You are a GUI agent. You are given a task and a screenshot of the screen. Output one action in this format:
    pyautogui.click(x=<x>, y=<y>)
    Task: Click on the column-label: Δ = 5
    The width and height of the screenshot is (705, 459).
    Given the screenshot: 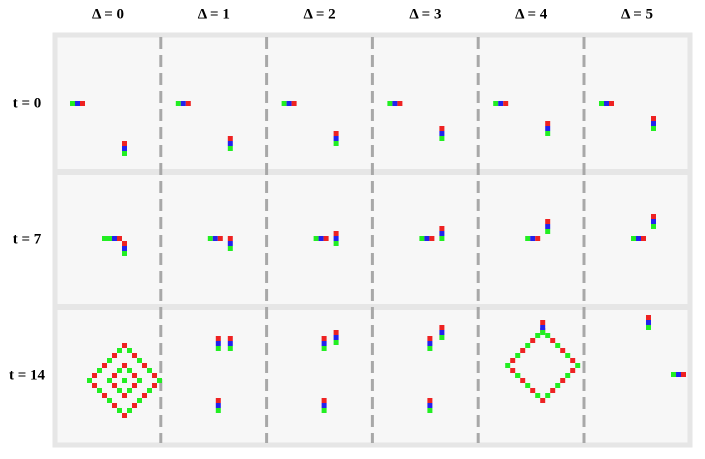 What is the action you would take?
    pyautogui.click(x=637, y=14)
    